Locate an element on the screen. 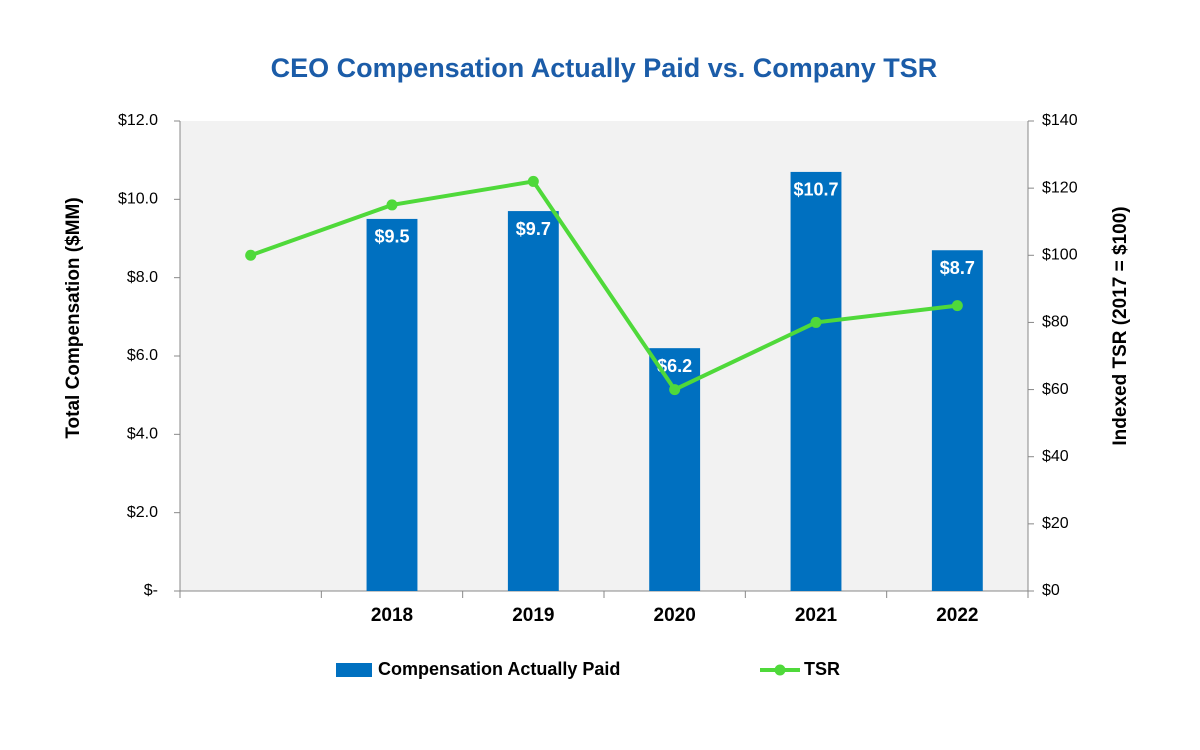 The height and width of the screenshot is (750, 1200). y2-tick-label: $80 is located at coordinates (1055, 322).